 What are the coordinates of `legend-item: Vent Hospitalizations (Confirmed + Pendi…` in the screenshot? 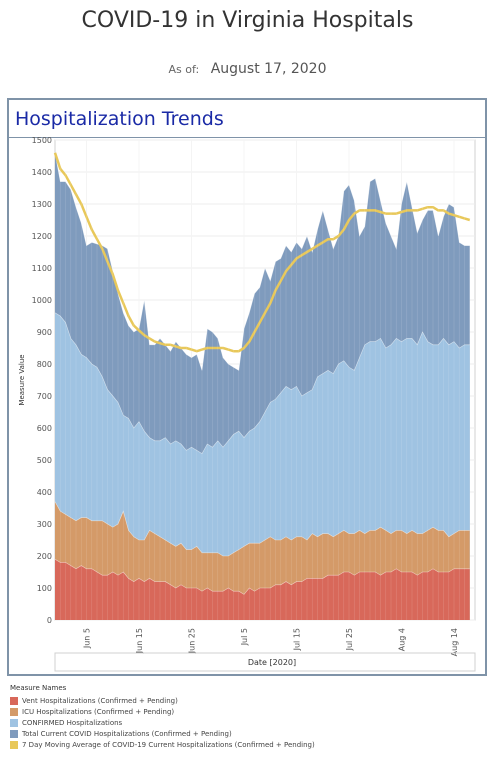 It's located at (162, 700).